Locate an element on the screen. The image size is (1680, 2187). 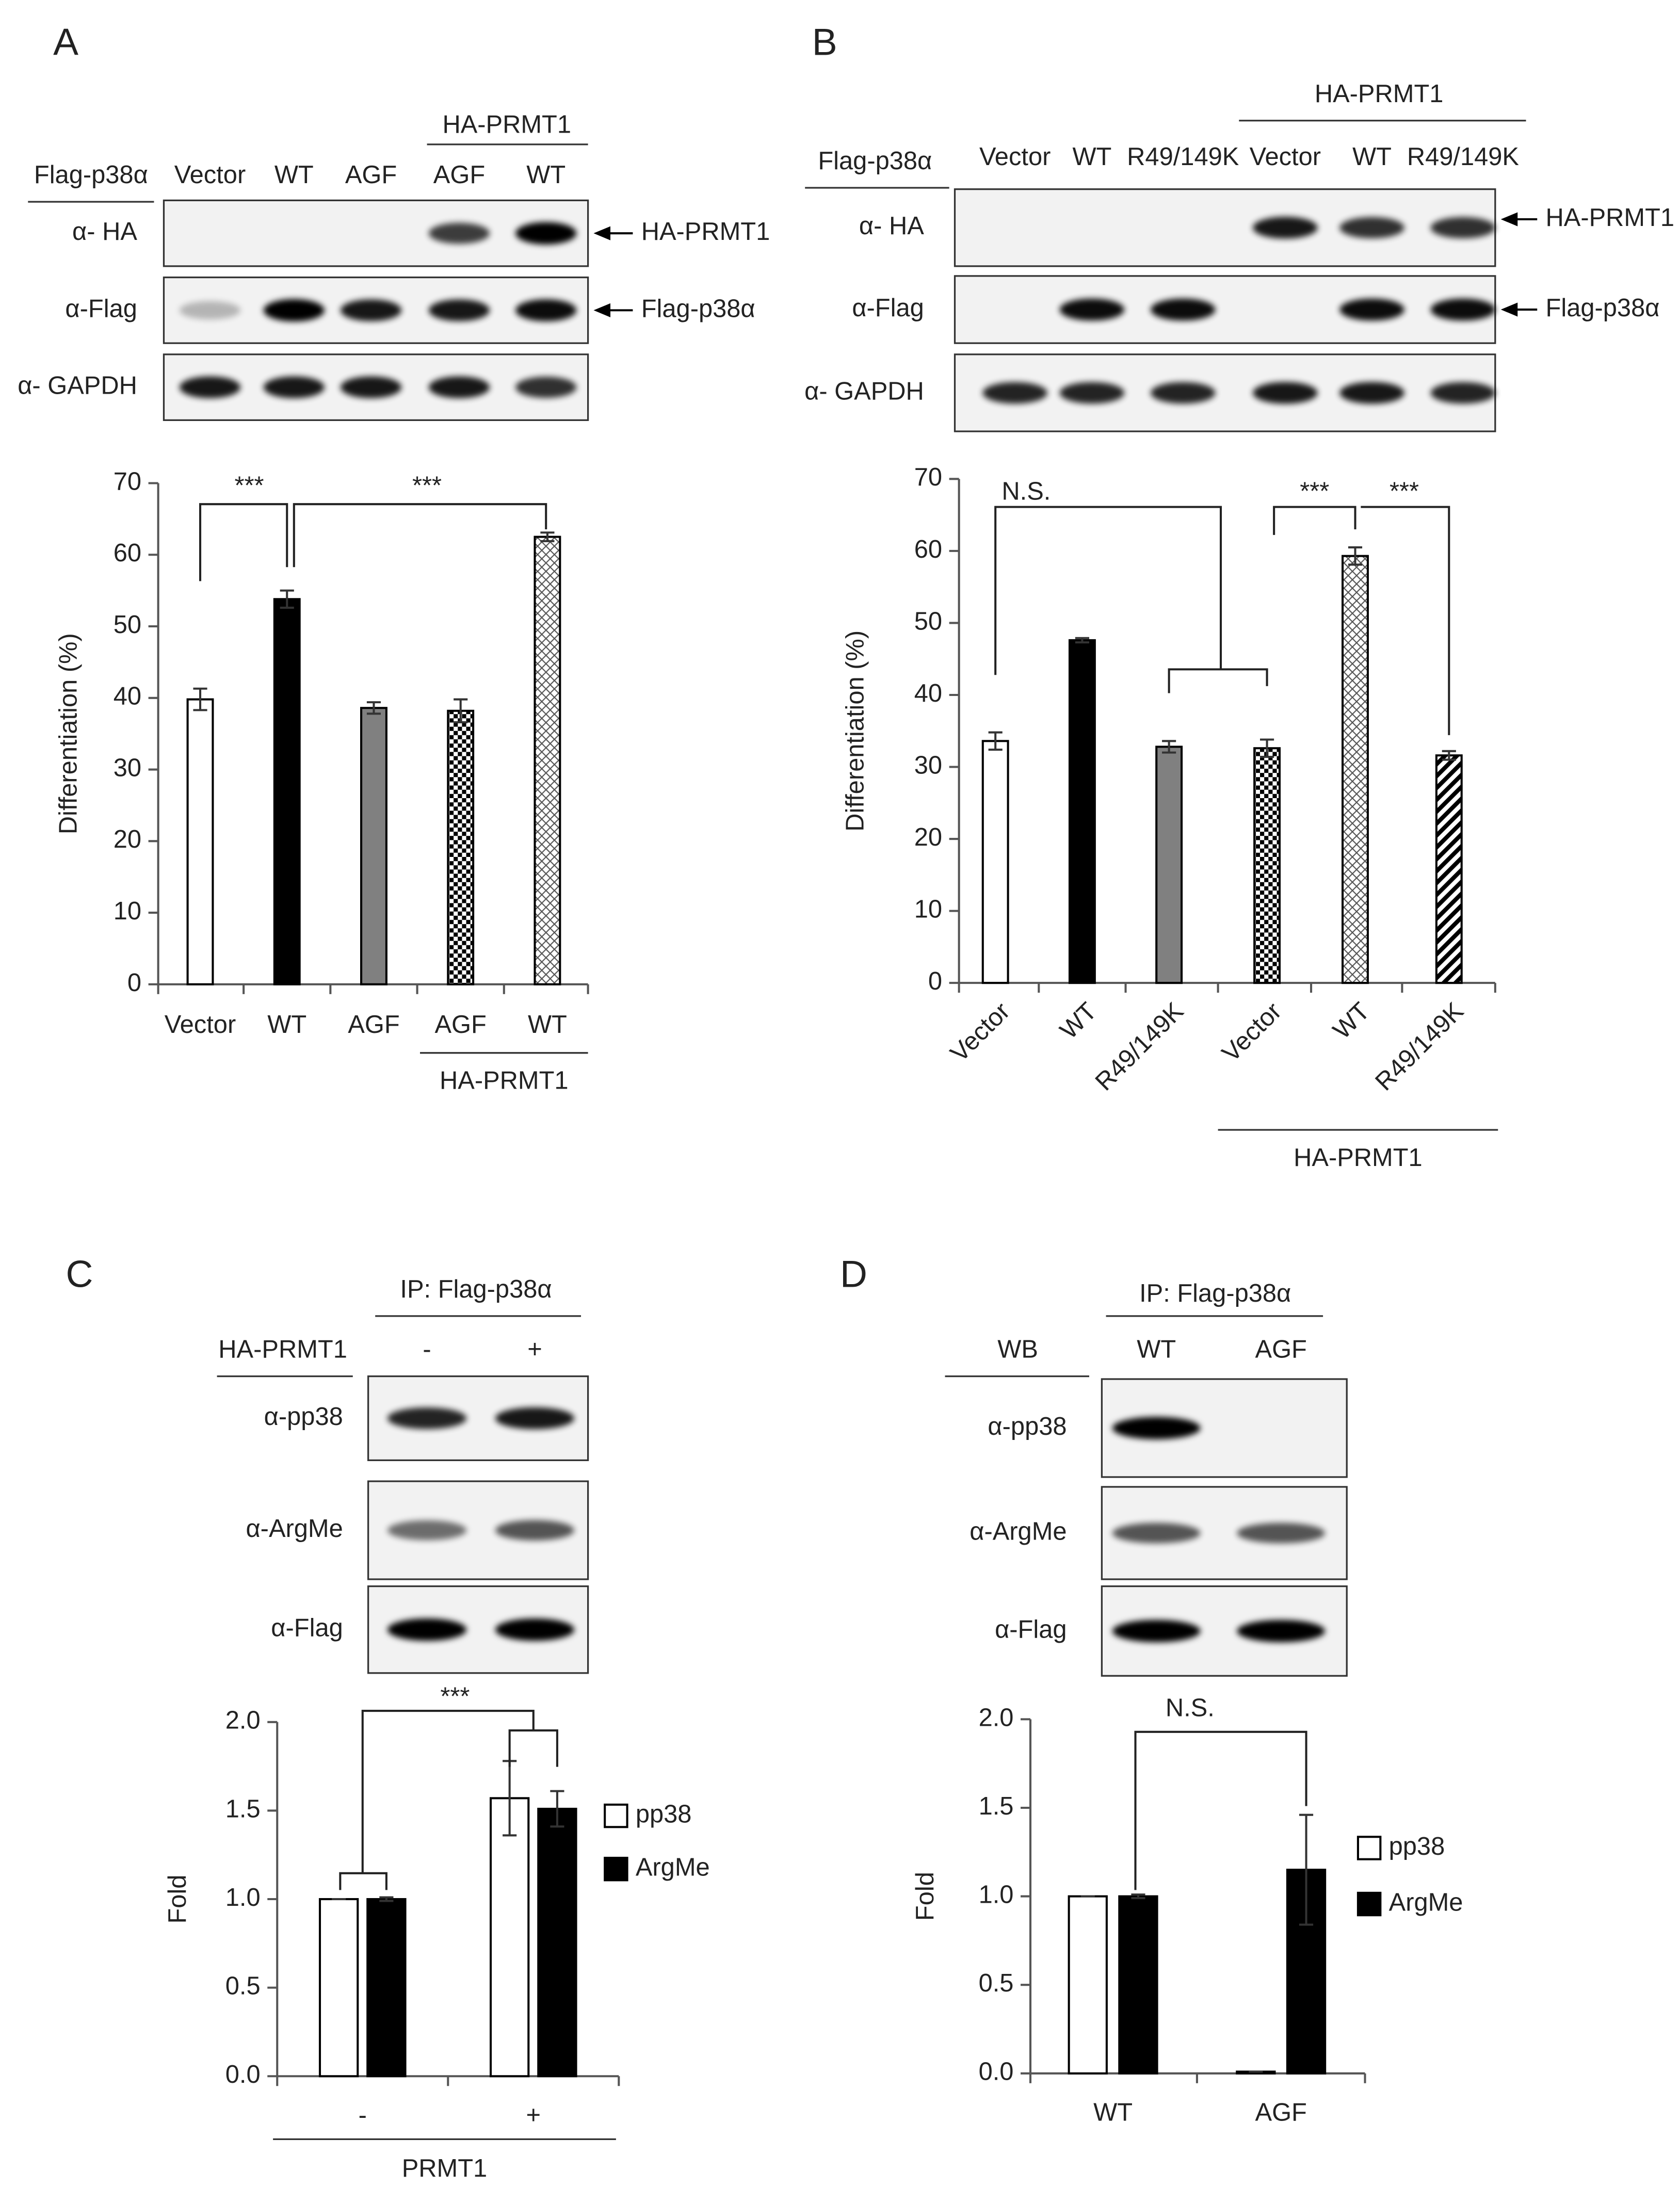
lane-label: WT is located at coordinates (1092, 157).